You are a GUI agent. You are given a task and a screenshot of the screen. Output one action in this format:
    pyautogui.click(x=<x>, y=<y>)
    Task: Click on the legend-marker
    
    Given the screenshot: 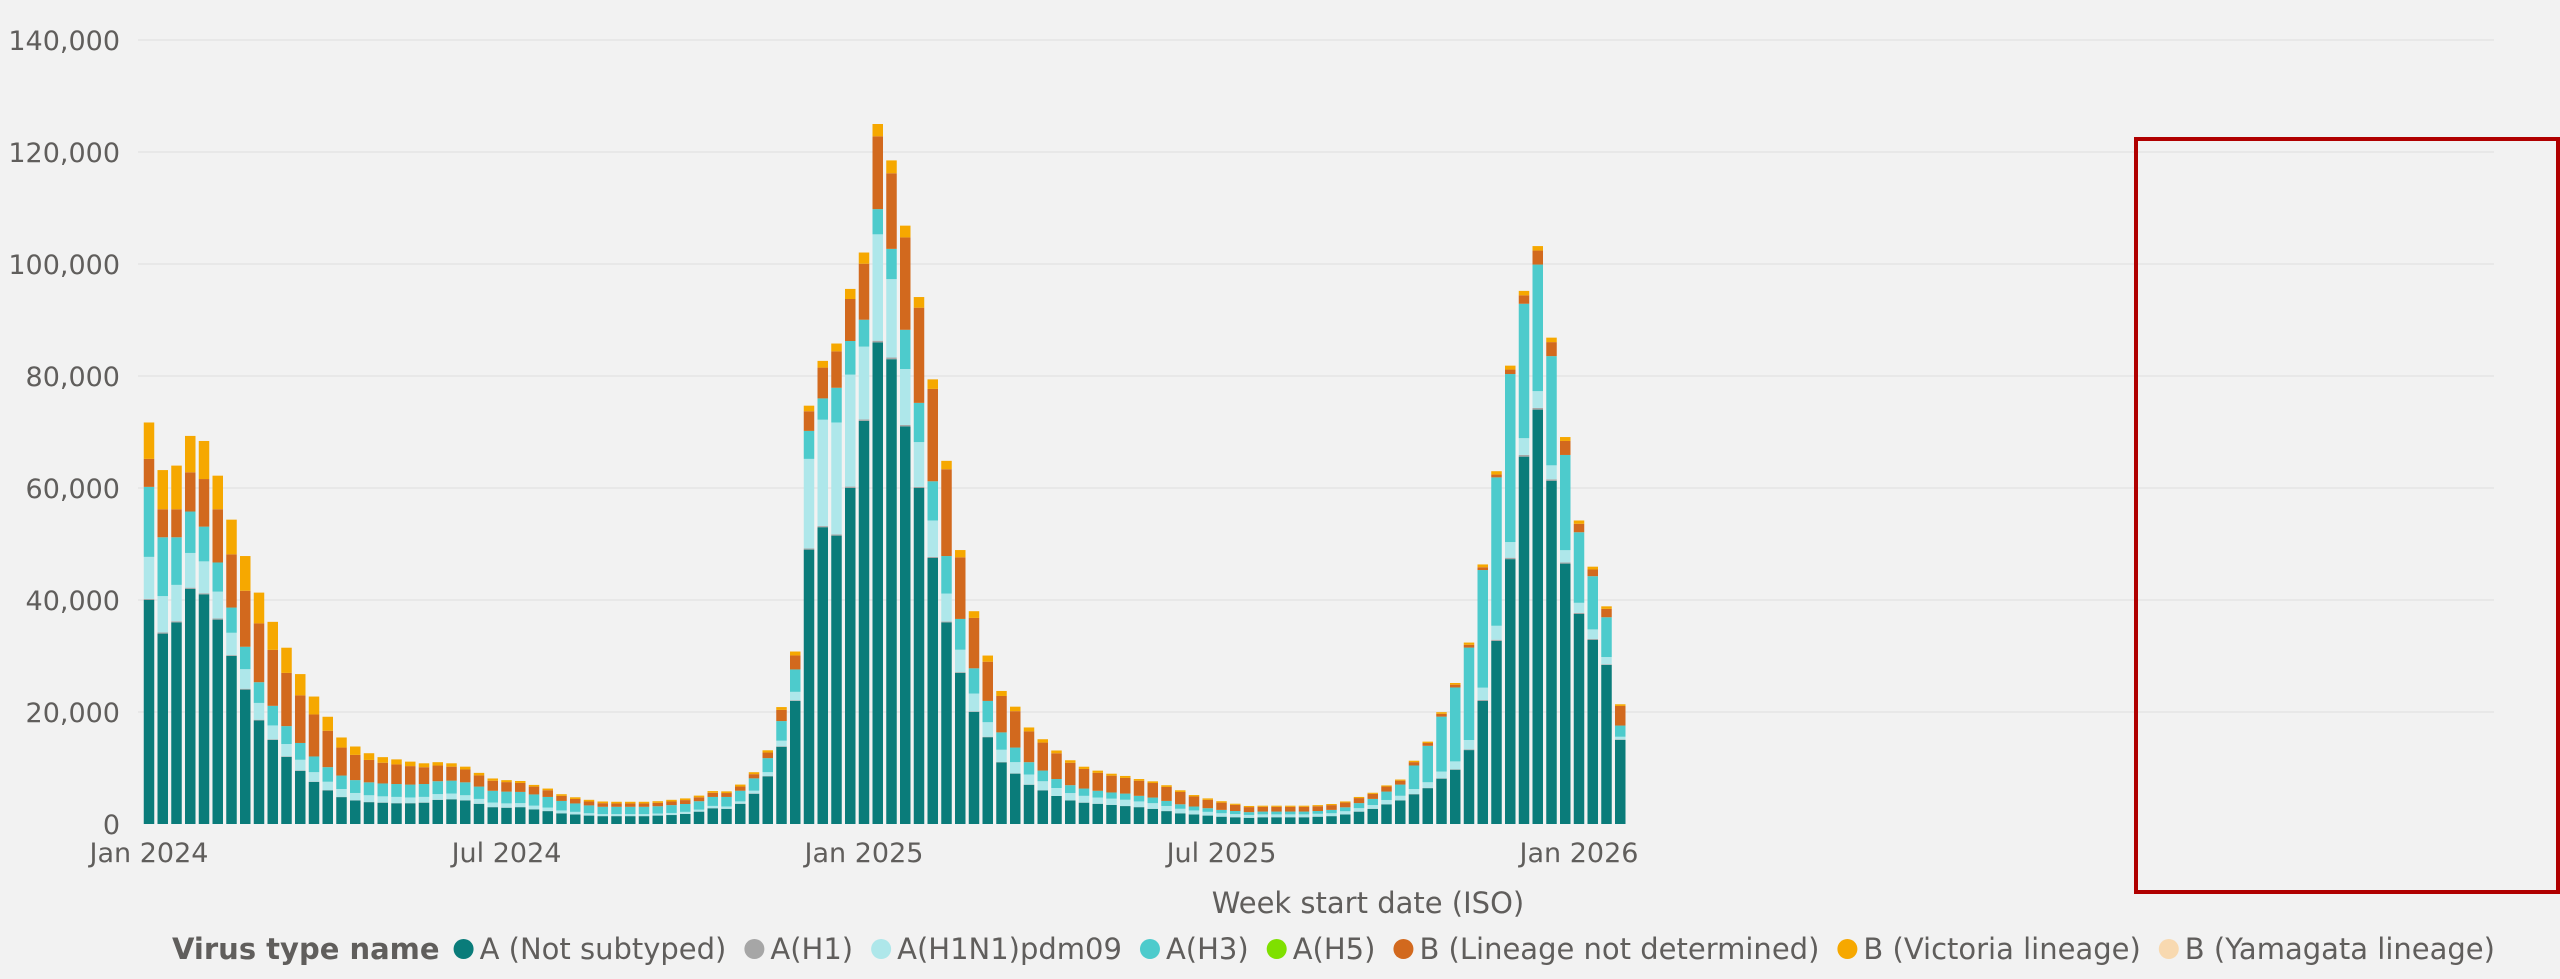 What is the action you would take?
    pyautogui.click(x=754, y=949)
    